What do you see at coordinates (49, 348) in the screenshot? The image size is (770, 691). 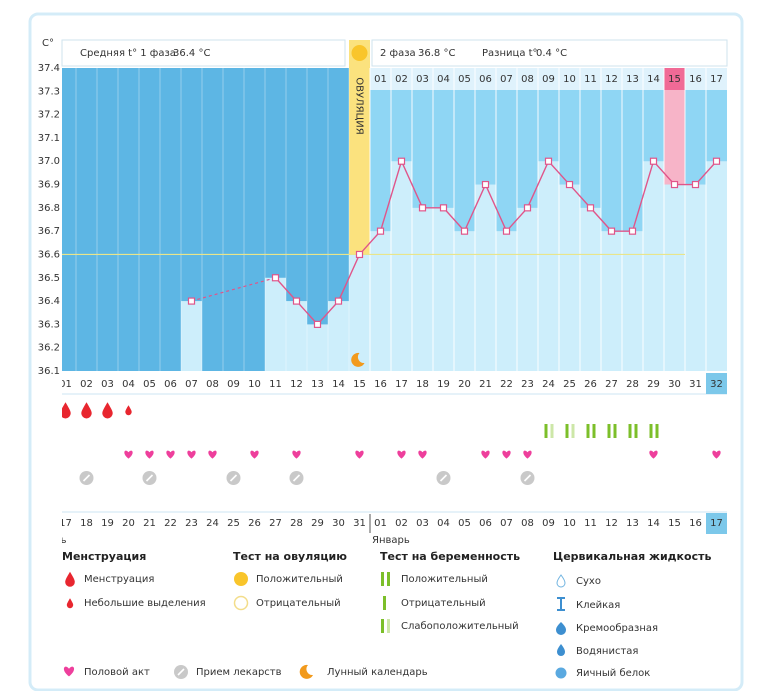 I see `y-tick-label: 36.2` at bounding box center [49, 348].